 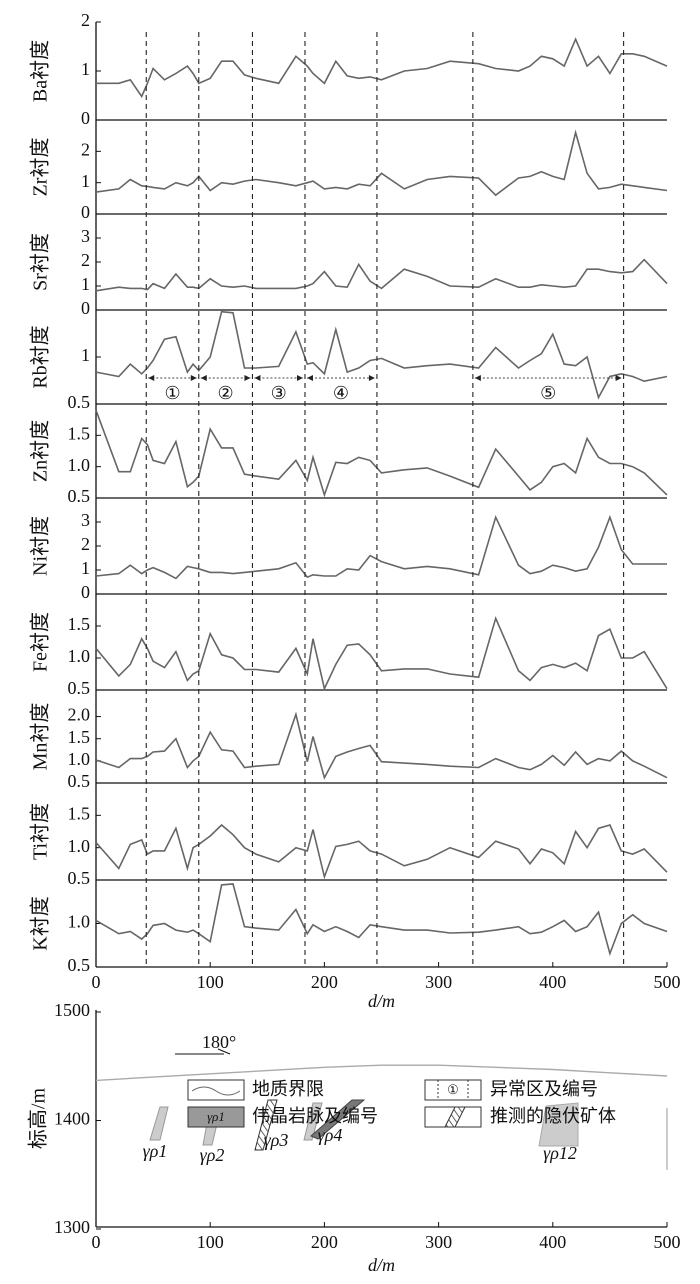 I want to click on ground-profile, so click(x=381, y=1073).